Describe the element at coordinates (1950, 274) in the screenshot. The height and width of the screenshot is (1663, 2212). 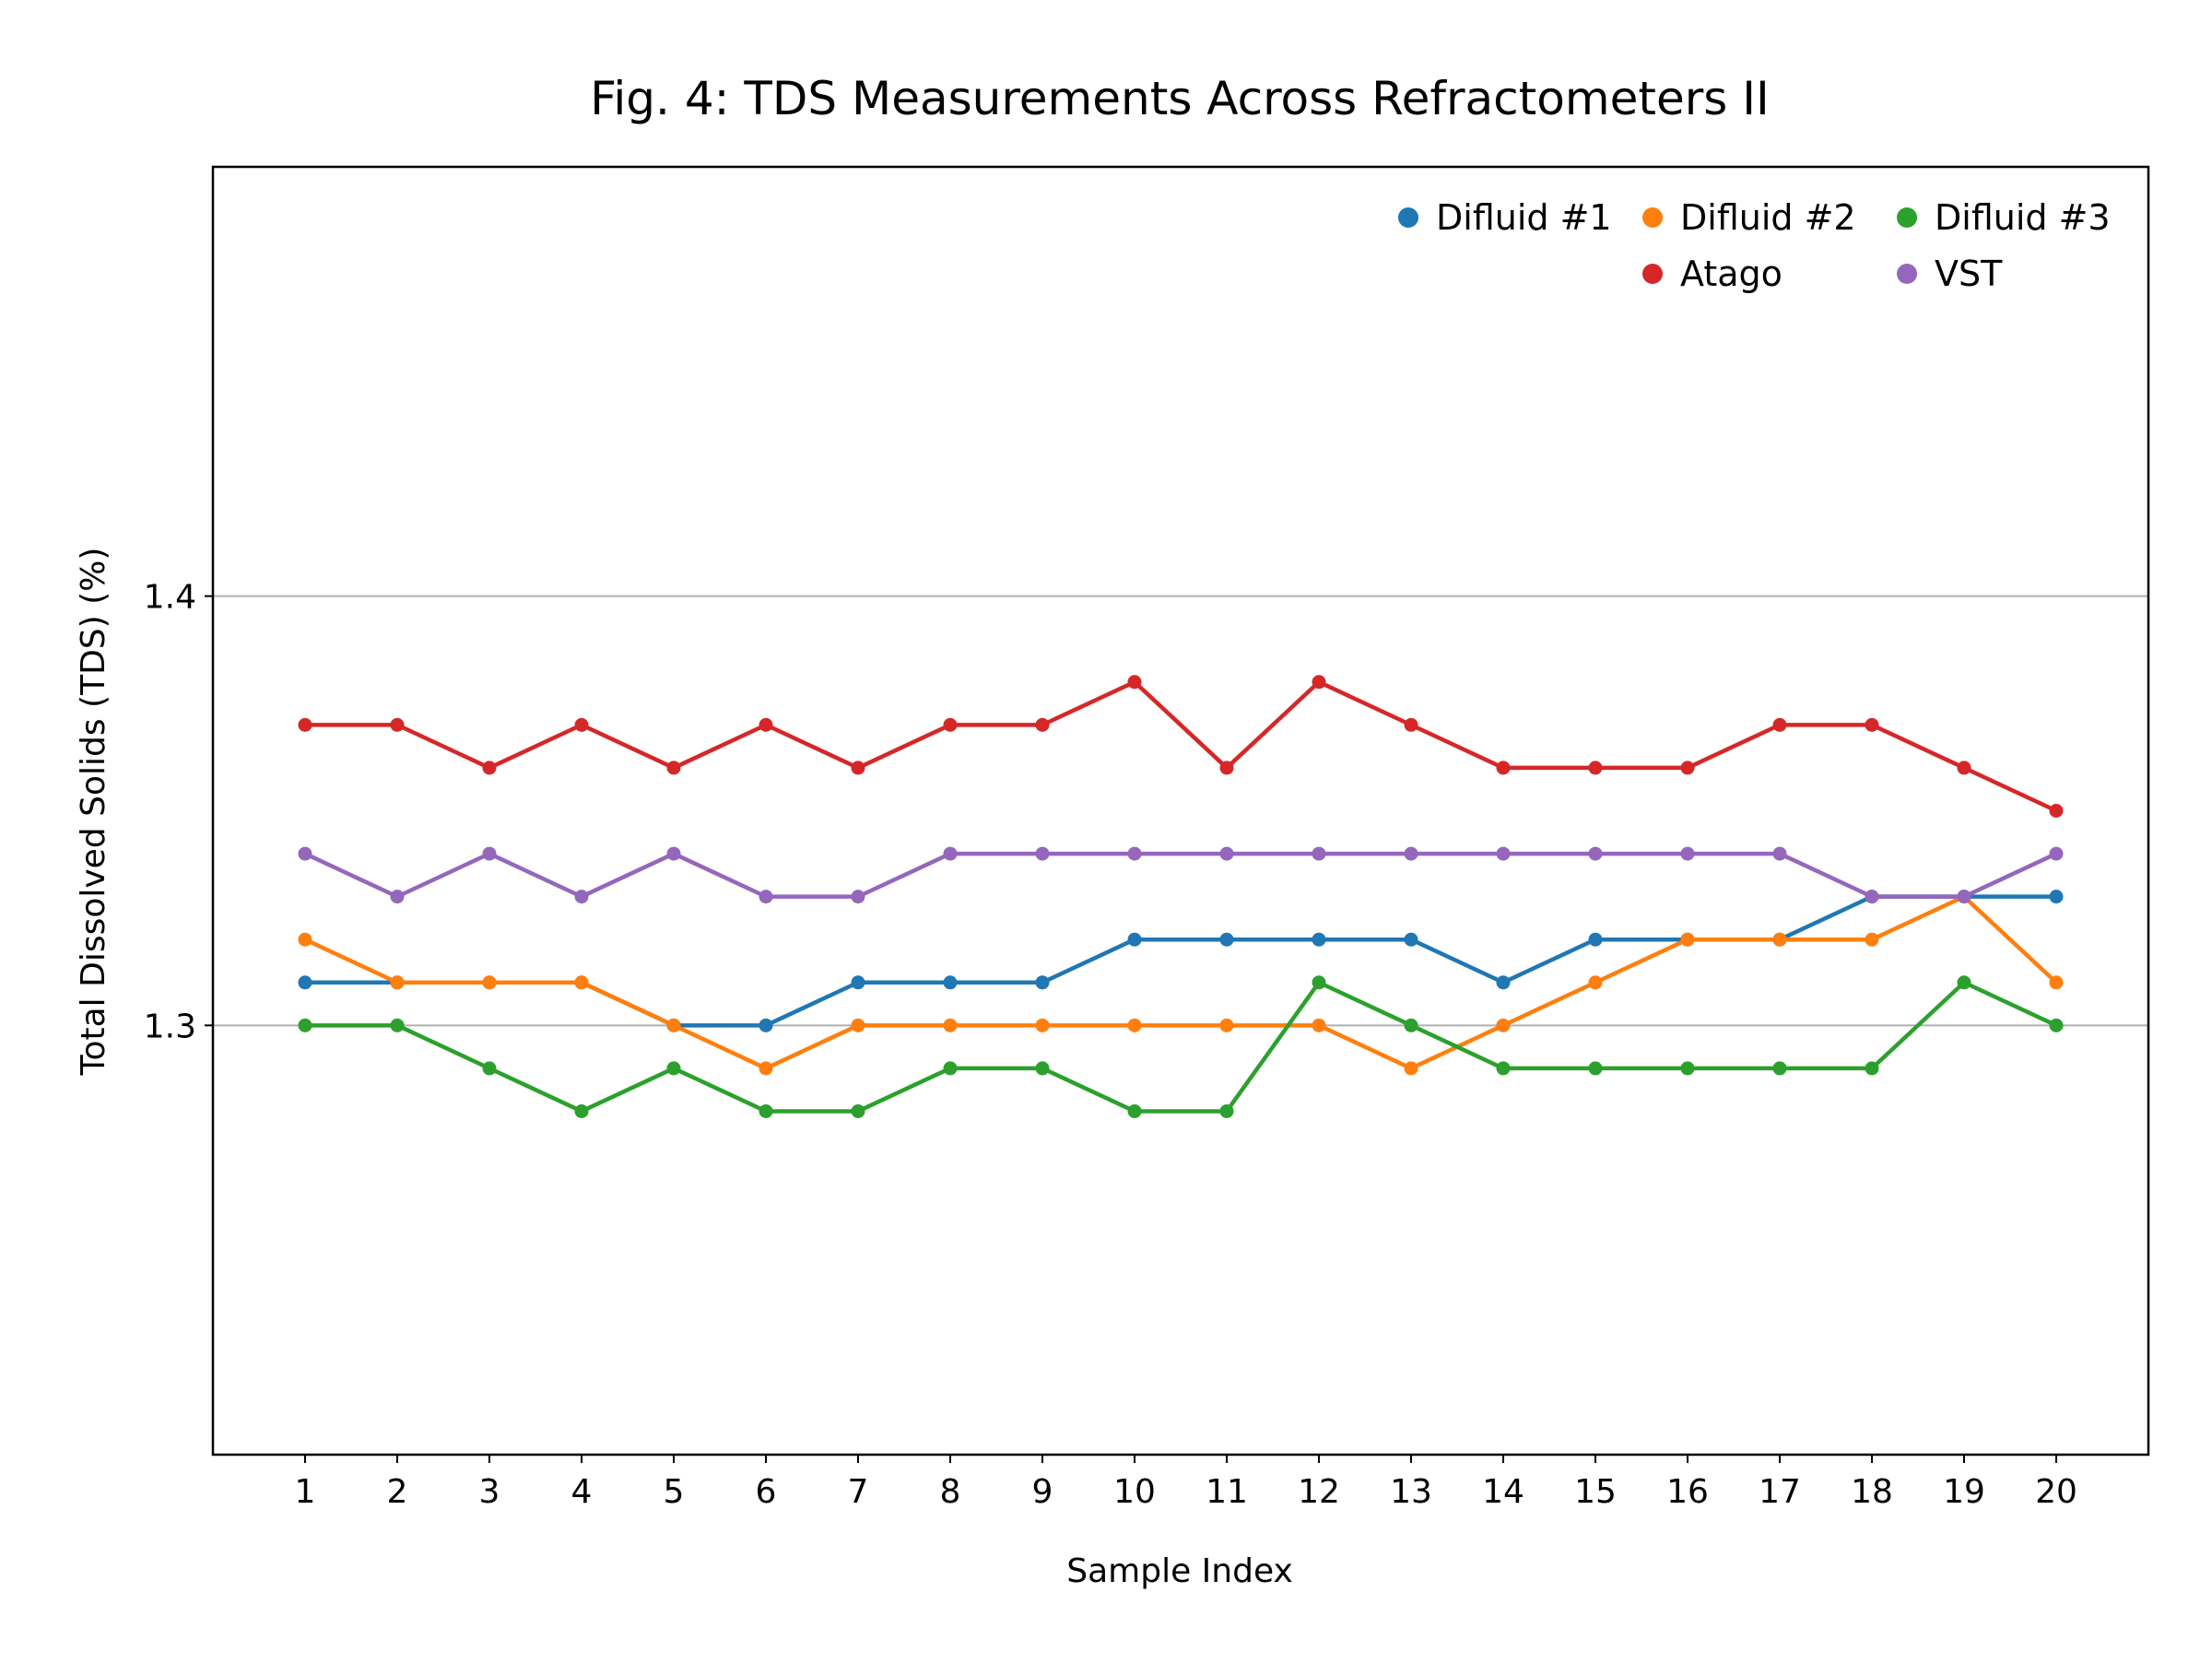
I see `legend-item: VST` at that location.